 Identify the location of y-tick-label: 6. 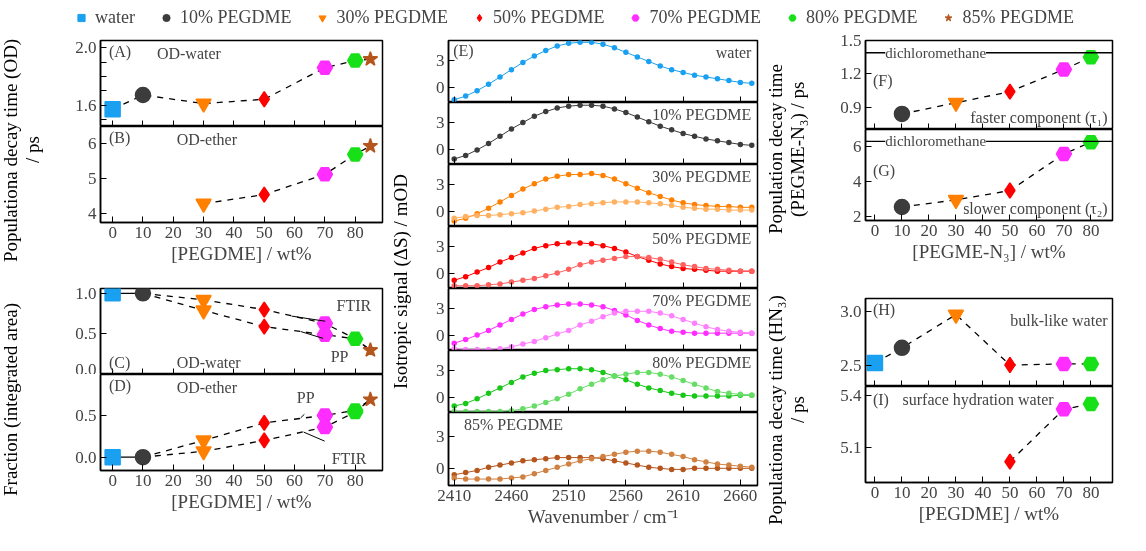
(92, 144).